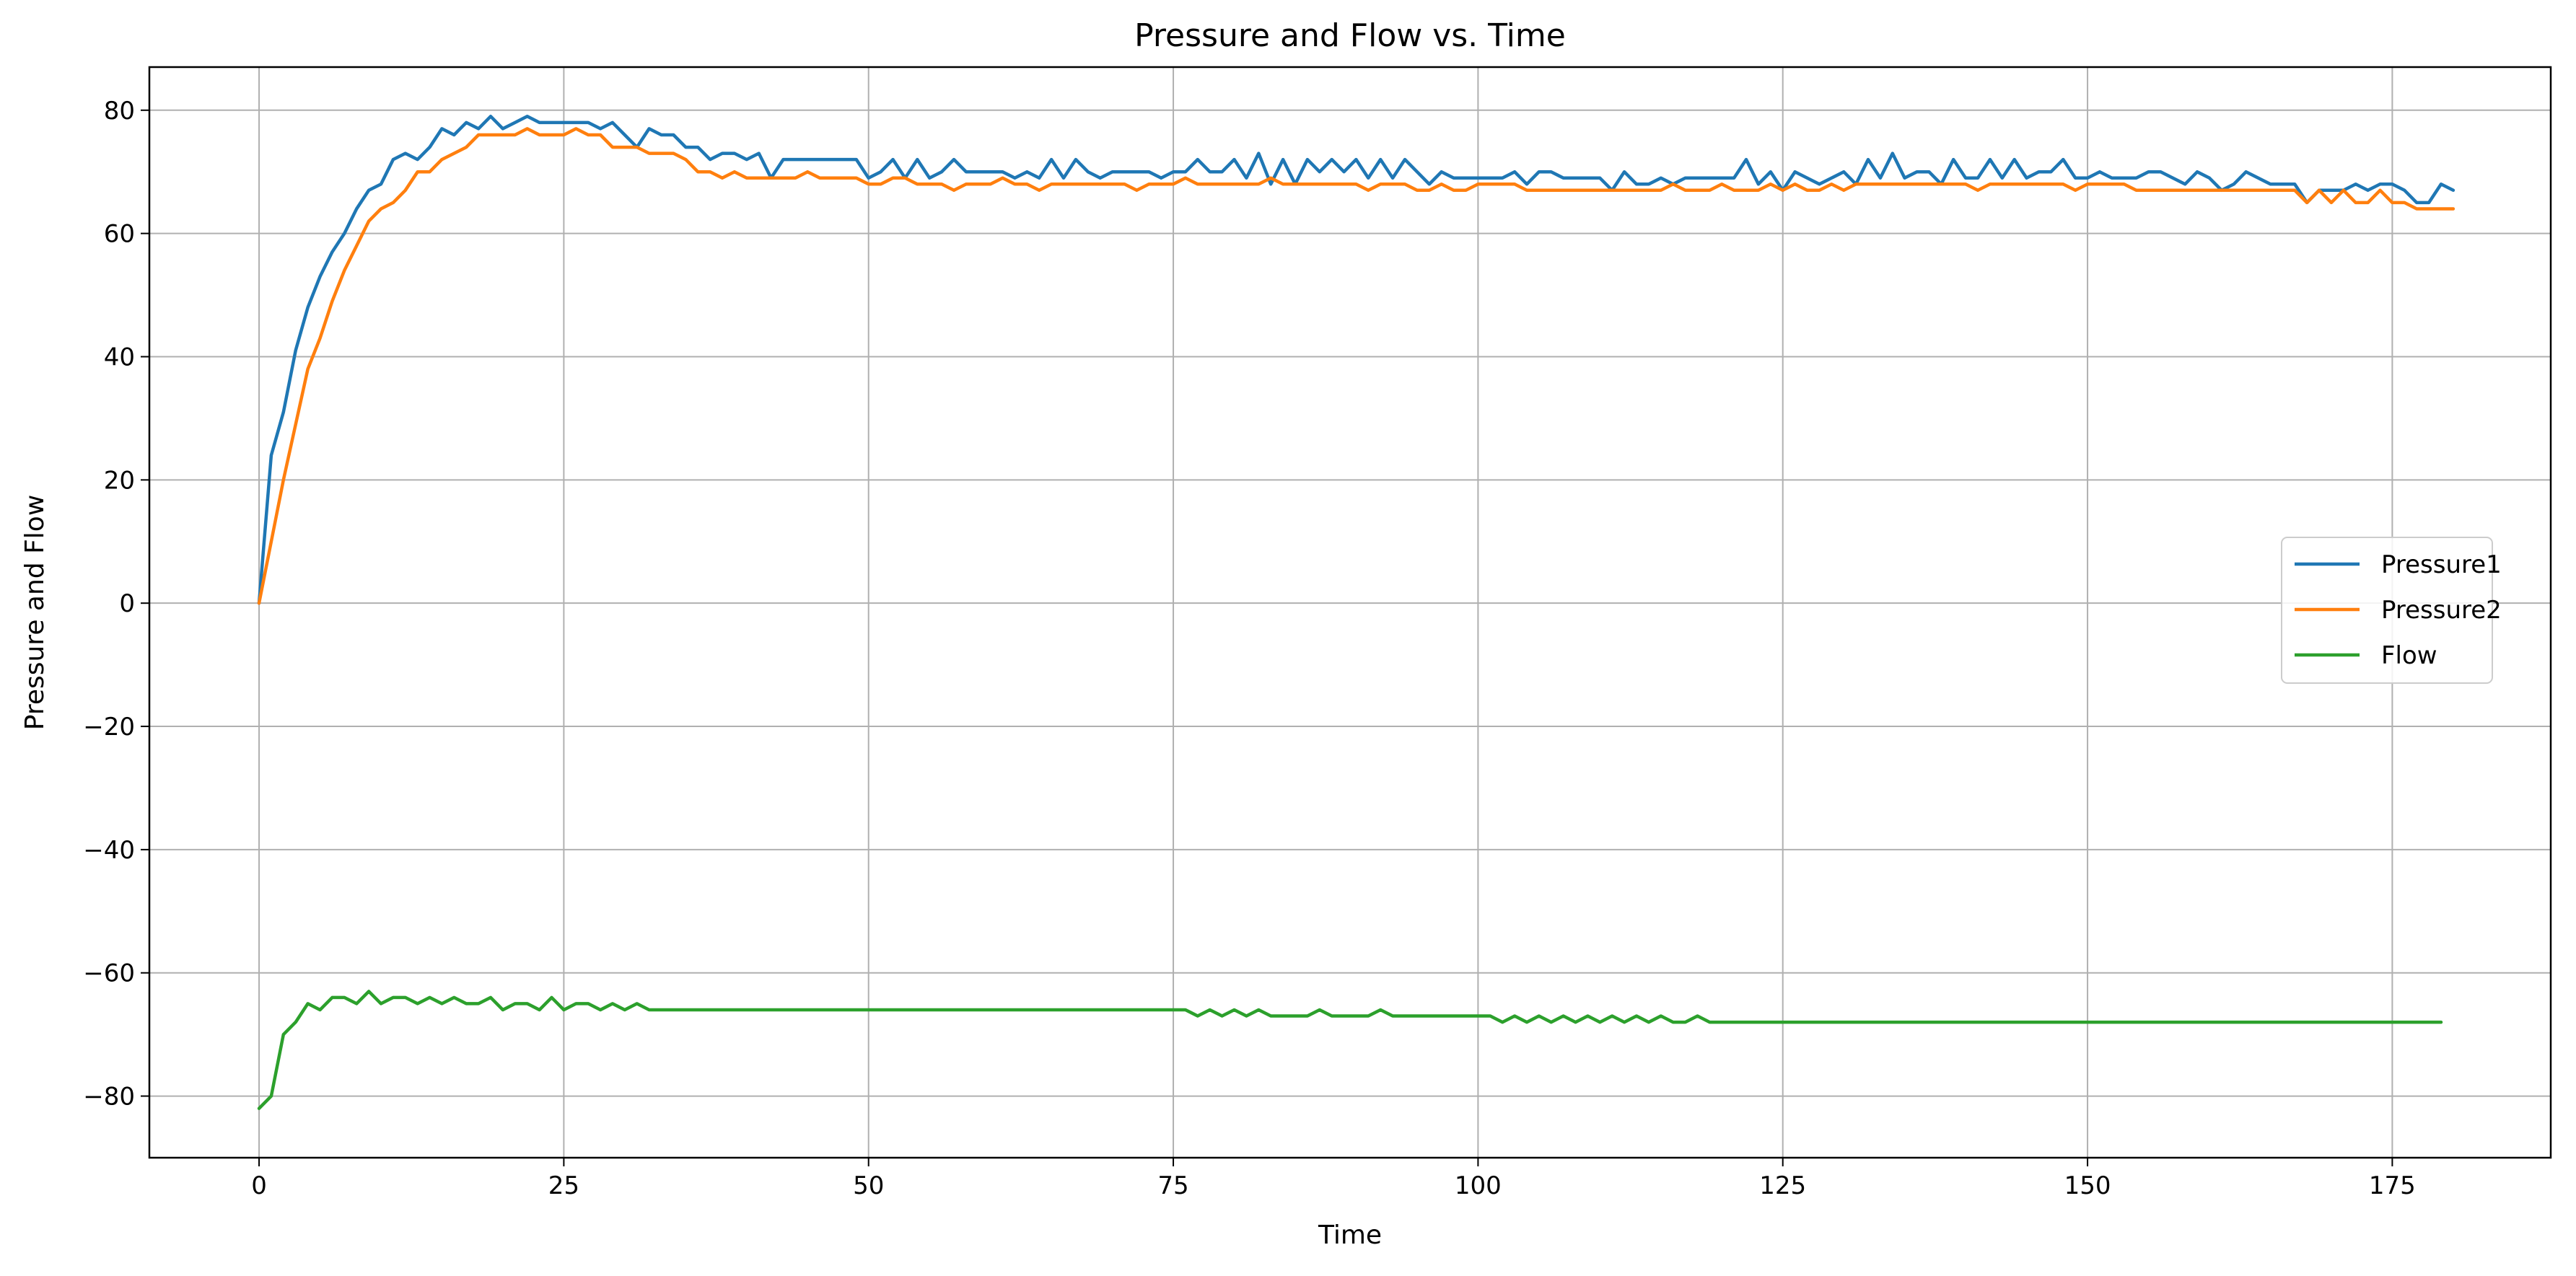 Image resolution: width=2576 pixels, height=1276 pixels. What do you see at coordinates (2409, 656) in the screenshot?
I see `legend-label: Flow` at bounding box center [2409, 656].